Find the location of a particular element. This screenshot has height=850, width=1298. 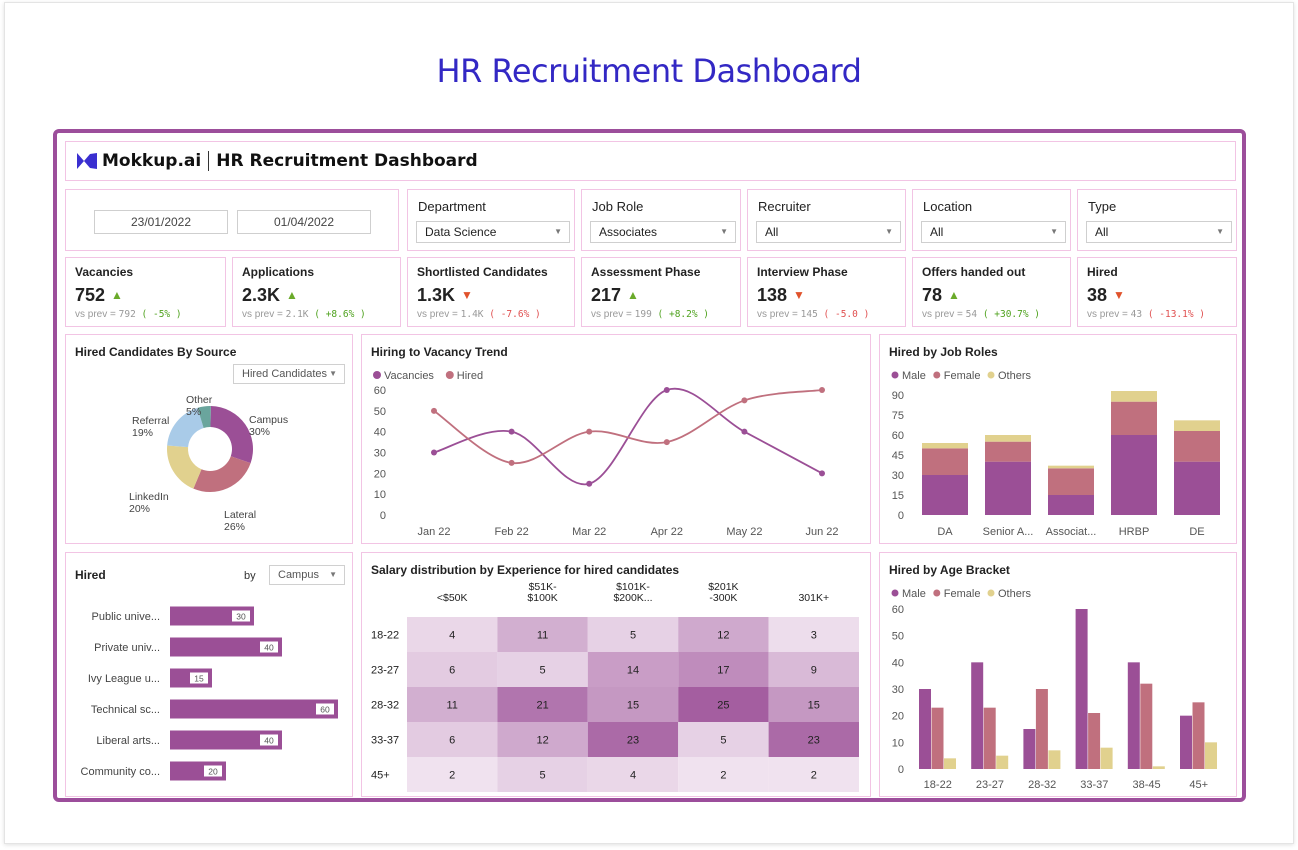

start-date-input: 23/01/2022 is located at coordinates (161, 222).